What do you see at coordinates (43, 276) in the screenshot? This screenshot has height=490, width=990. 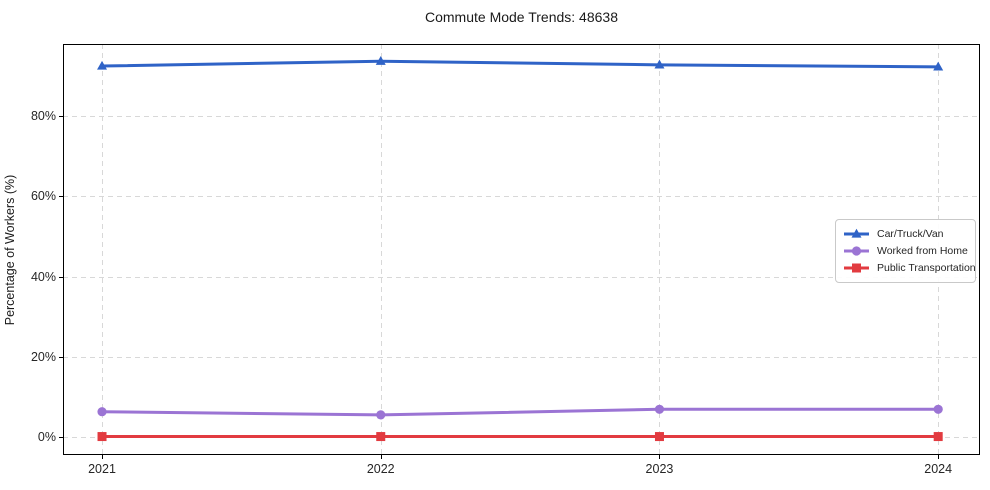 I see `y-tick-label: 40%` at bounding box center [43, 276].